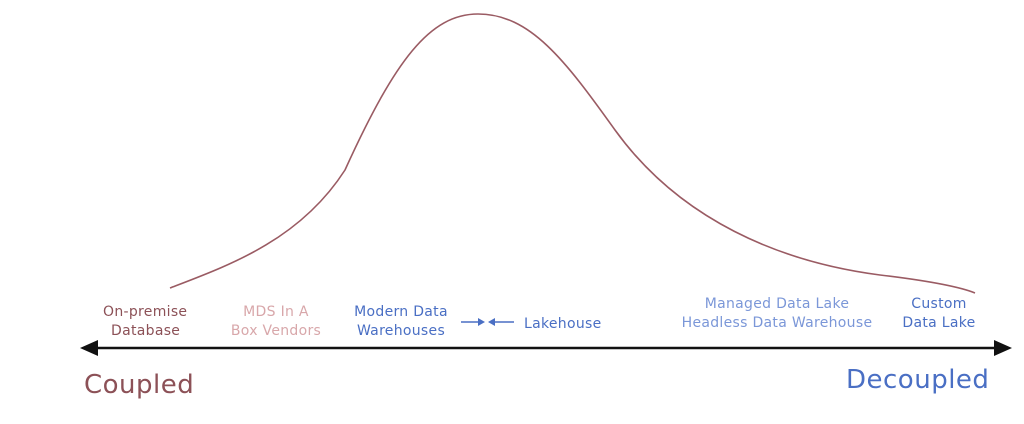 Image resolution: width=1024 pixels, height=424 pixels. Describe the element at coordinates (939, 314) in the screenshot. I see `label-custom-data-lake: Custom Data Lake` at that location.